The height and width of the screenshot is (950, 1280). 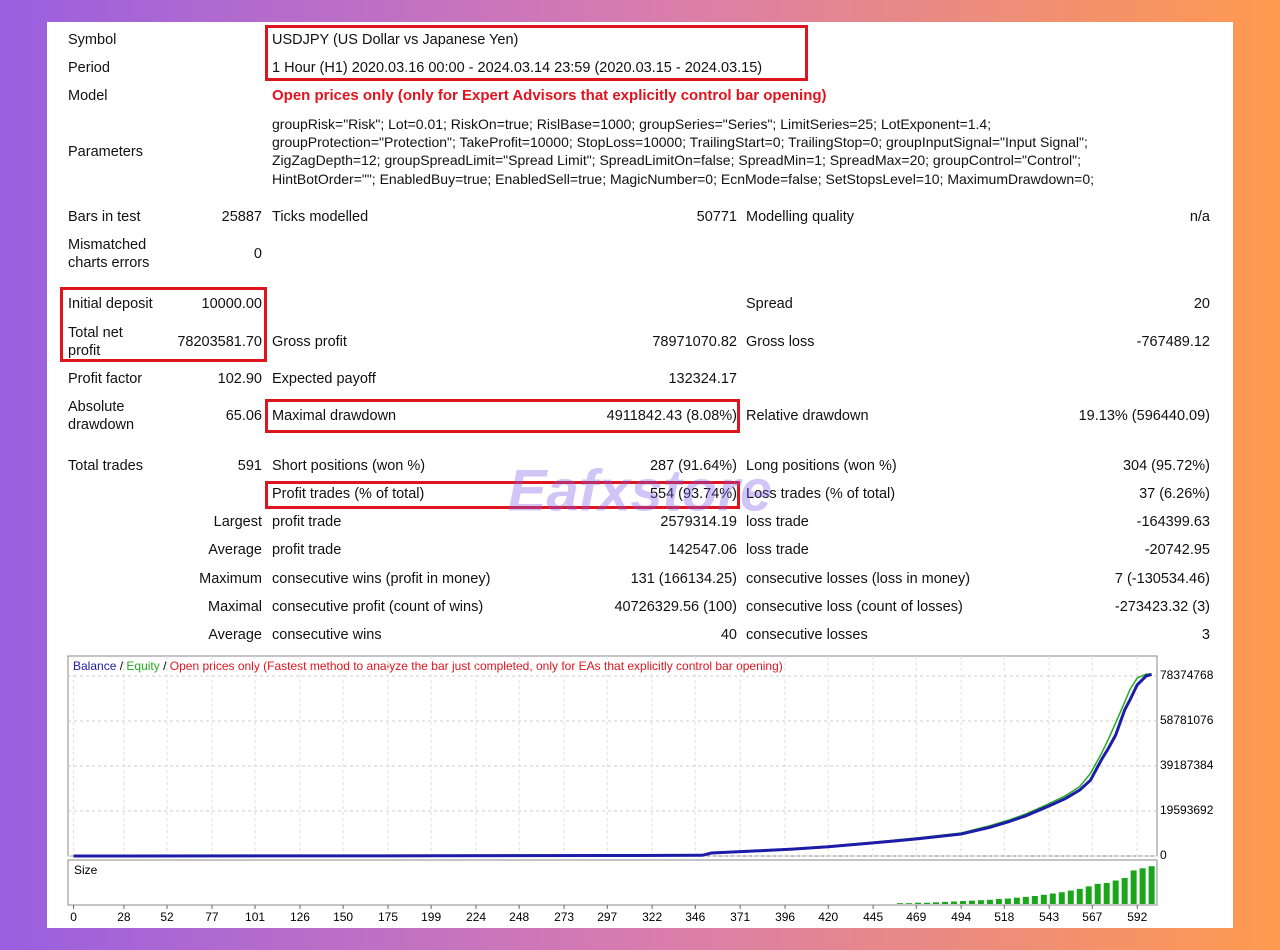 What do you see at coordinates (348, 494) in the screenshot?
I see `stat-label: Profit trades (% of total)` at bounding box center [348, 494].